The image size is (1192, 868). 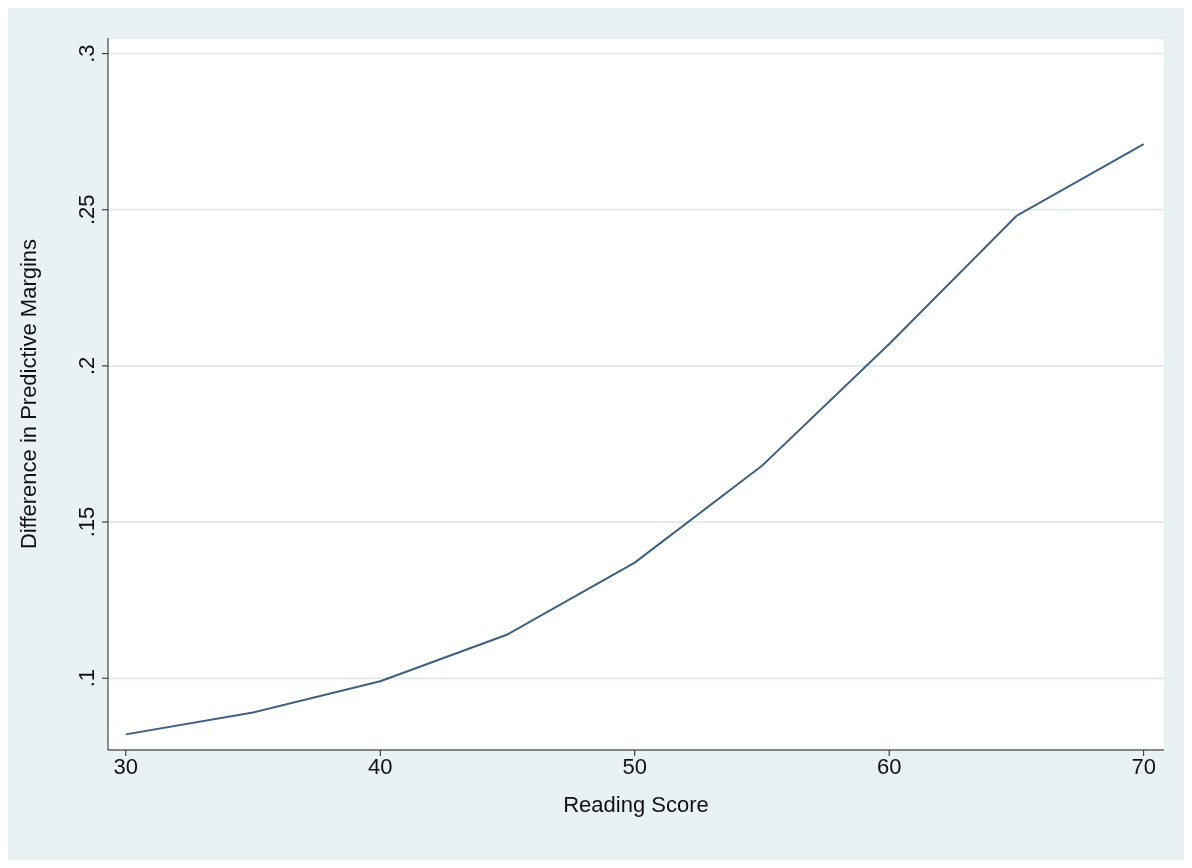 I want to click on y-tick-label: .2, so click(x=86, y=366).